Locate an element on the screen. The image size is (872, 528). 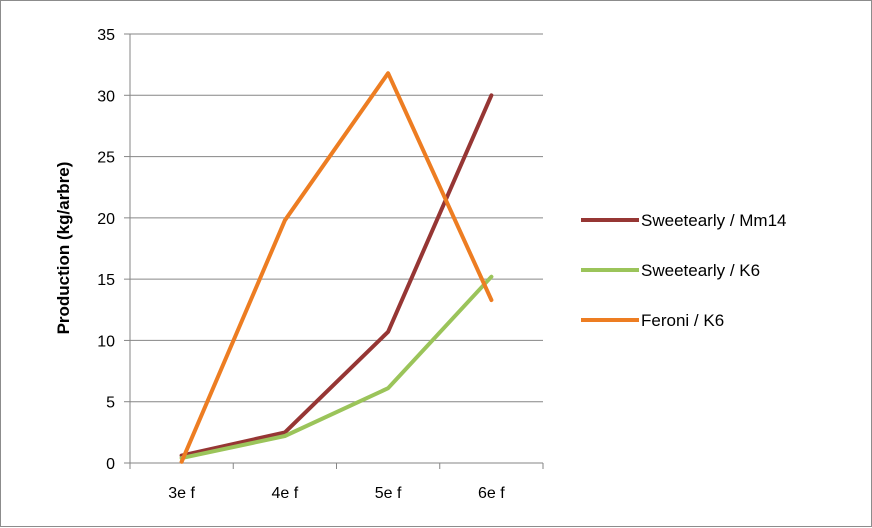
series-line is located at coordinates (336, 367).